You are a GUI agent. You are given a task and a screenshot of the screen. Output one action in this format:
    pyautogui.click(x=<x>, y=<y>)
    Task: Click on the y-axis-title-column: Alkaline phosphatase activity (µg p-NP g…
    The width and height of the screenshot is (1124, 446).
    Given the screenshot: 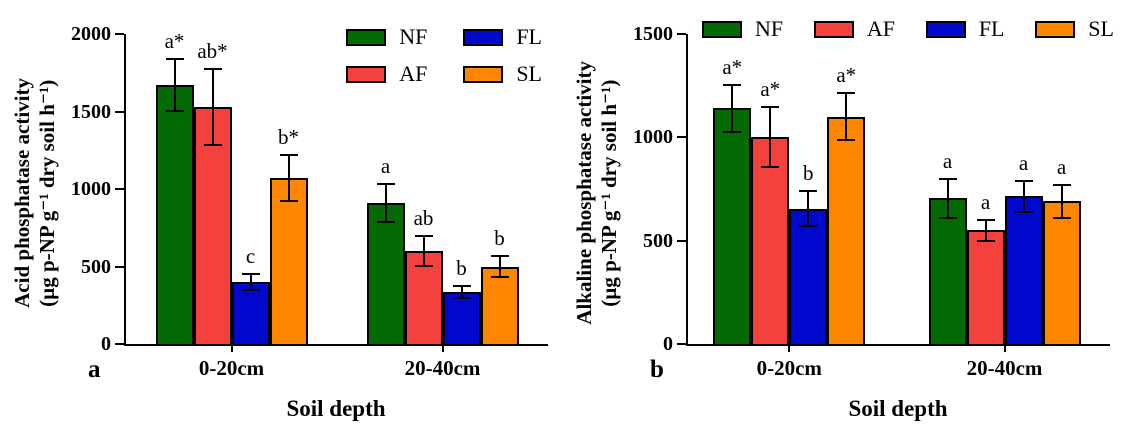 What is the action you would take?
    pyautogui.click(x=597, y=223)
    